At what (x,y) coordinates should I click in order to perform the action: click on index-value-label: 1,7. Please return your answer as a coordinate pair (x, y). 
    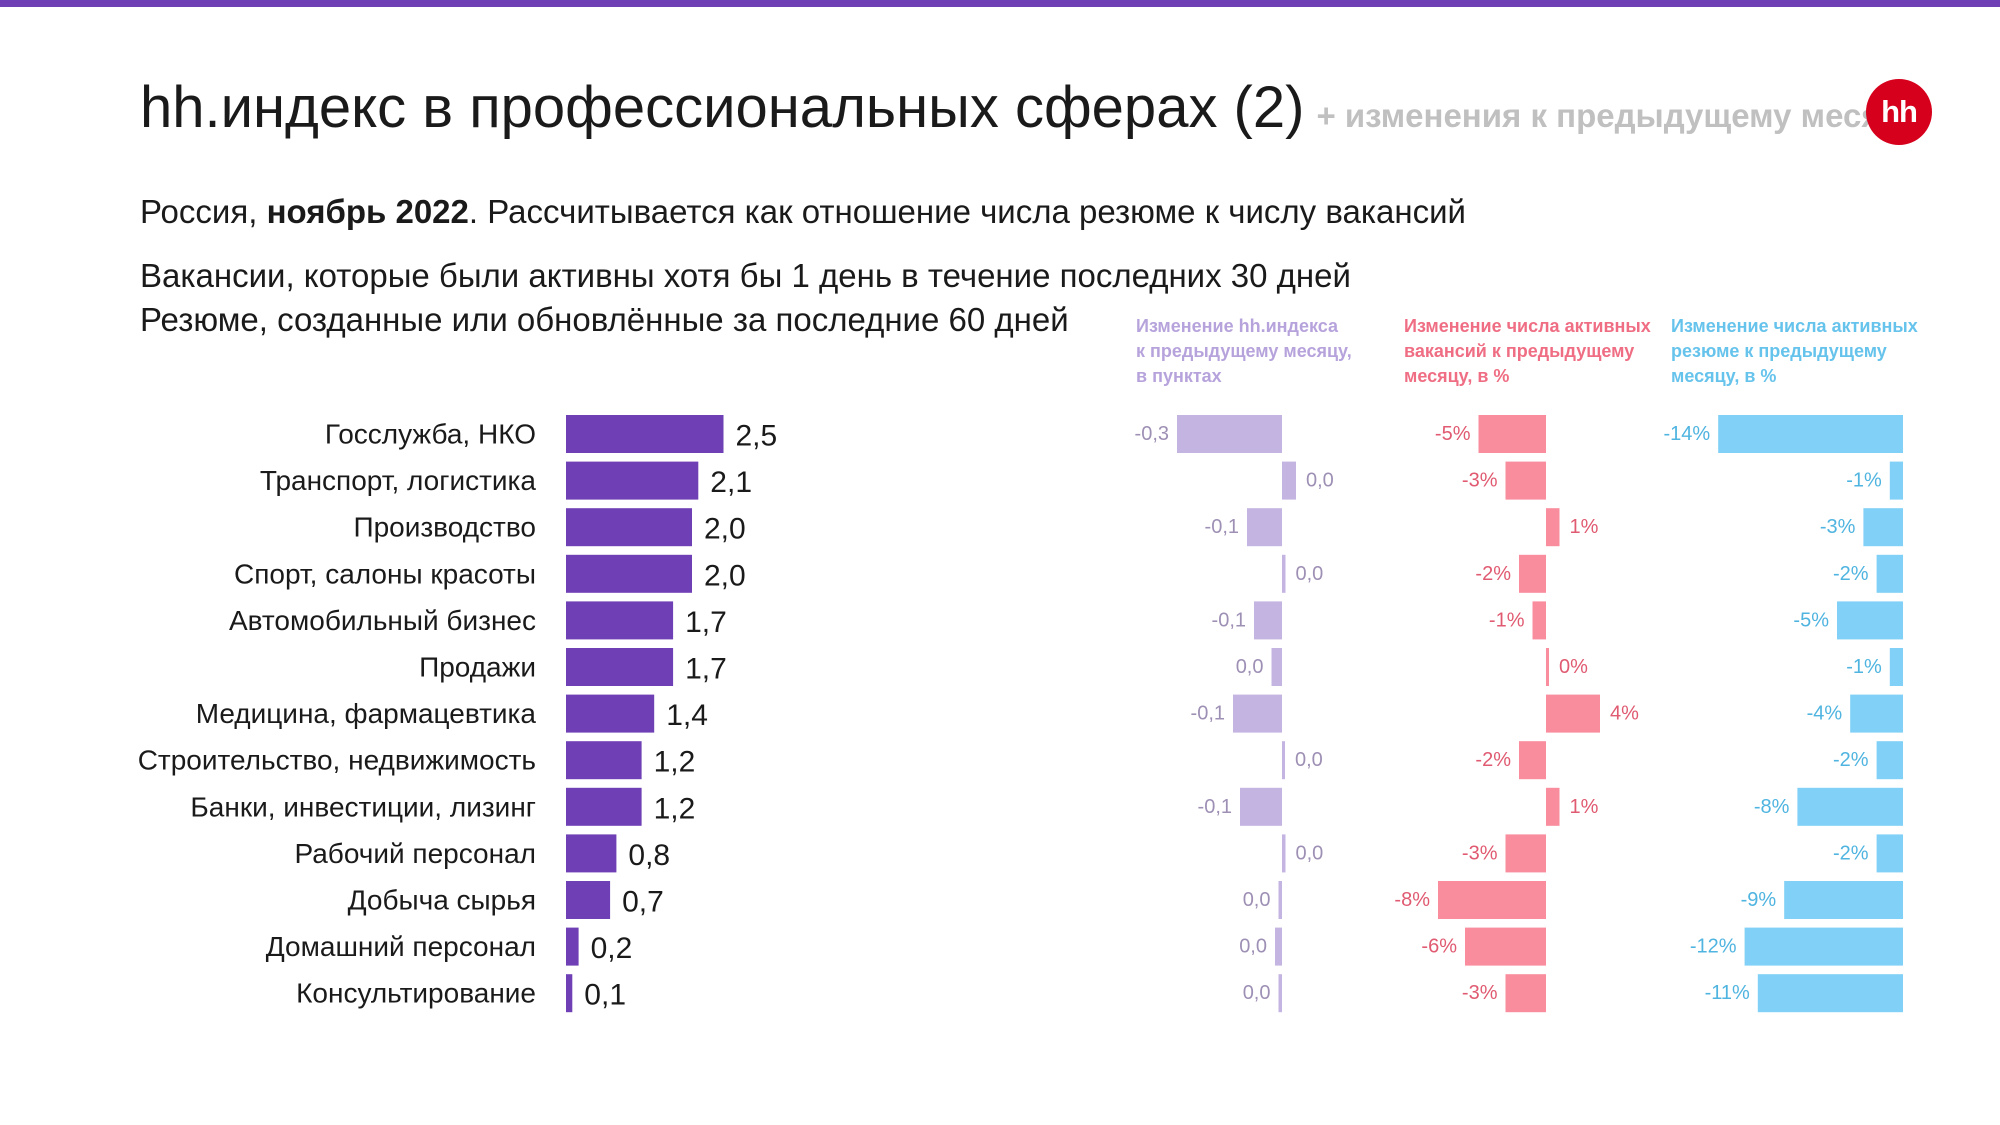
    Looking at the image, I should click on (706, 669).